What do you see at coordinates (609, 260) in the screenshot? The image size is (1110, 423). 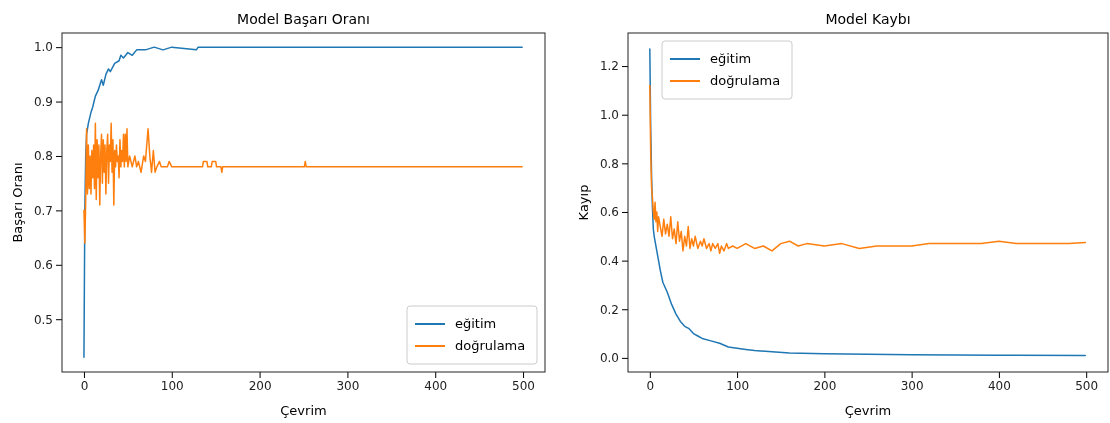 I see `y-tick-label: 0.4` at bounding box center [609, 260].